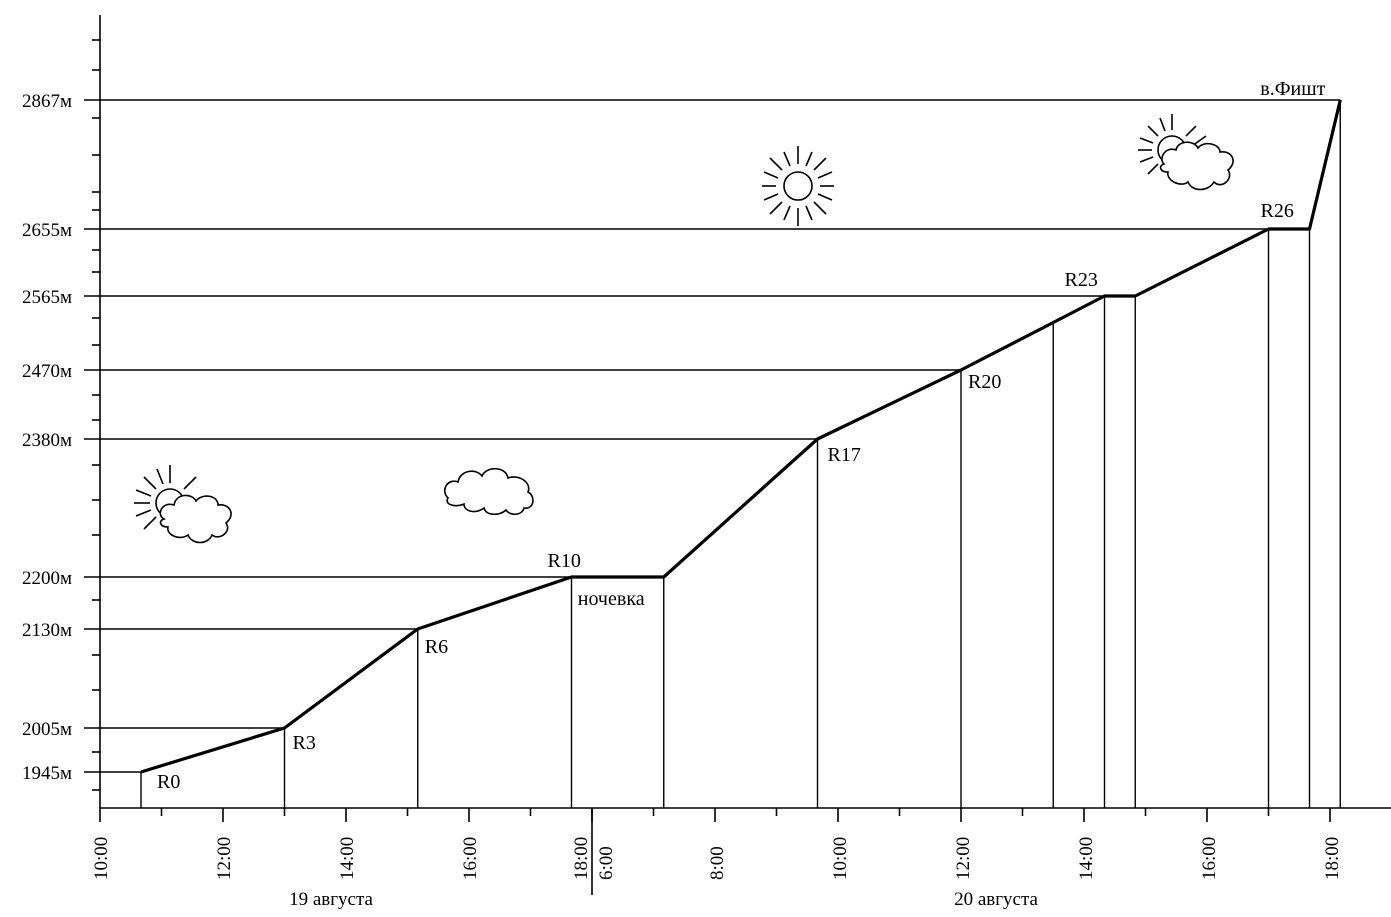  Describe the element at coordinates (715, 815) in the screenshot. I see `x-ticks` at that location.